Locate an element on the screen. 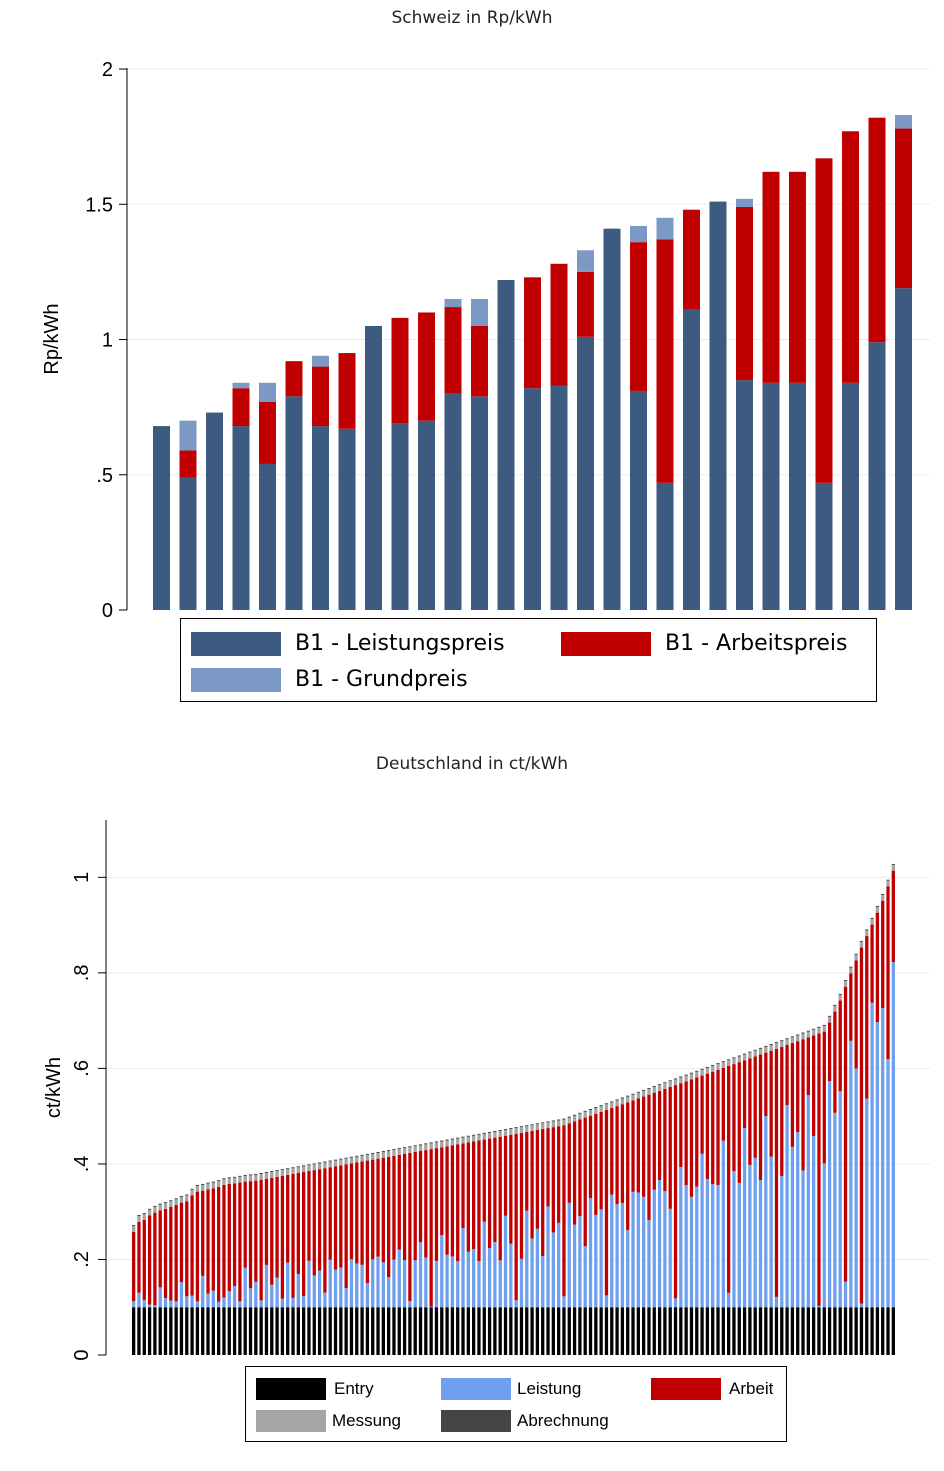 The height and width of the screenshot is (1471, 944). legend-item: Leistung is located at coordinates (511, 1389).